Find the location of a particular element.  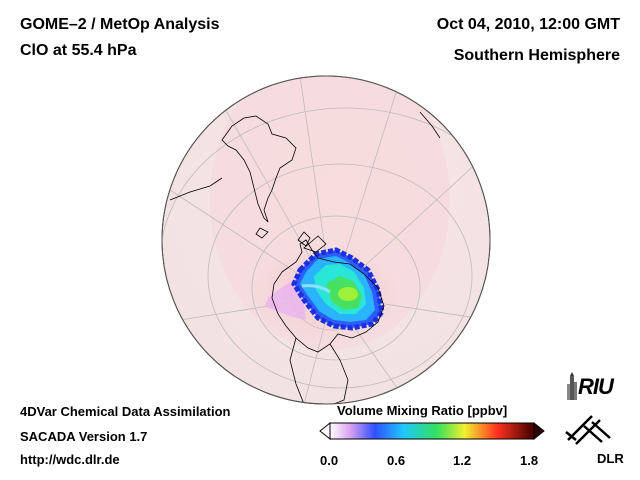

clo-region is located at coordinates (338, 289).